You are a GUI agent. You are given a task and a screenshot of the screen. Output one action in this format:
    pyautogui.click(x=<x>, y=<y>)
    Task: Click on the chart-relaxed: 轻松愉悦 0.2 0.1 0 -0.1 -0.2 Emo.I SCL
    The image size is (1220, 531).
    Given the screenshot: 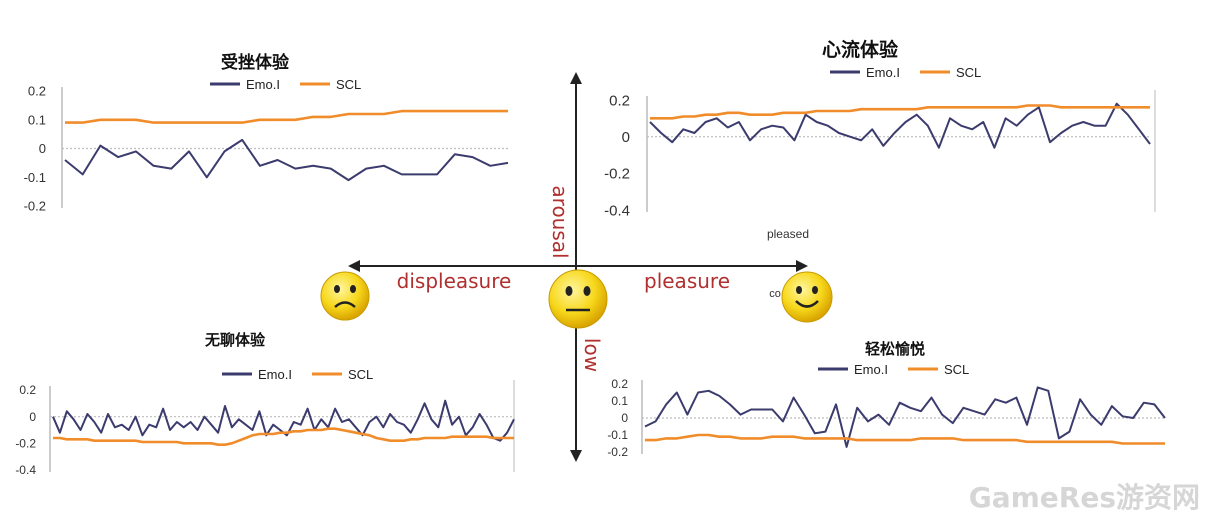 What is the action you would take?
    pyautogui.click(x=886, y=399)
    